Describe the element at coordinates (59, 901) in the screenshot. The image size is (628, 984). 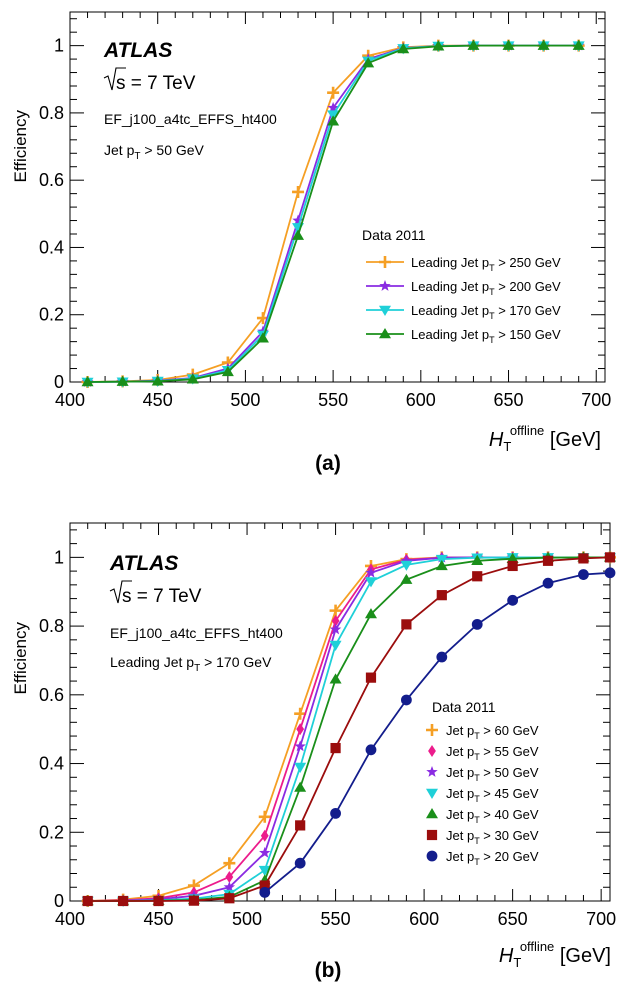
I see `y-tick-label: 0` at that location.